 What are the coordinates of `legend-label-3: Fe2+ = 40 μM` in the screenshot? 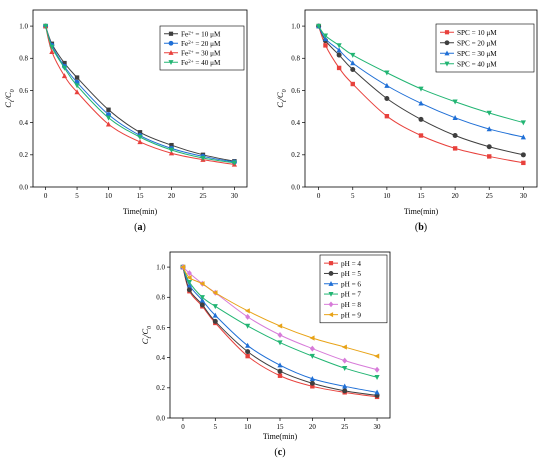 It's located at (201, 63).